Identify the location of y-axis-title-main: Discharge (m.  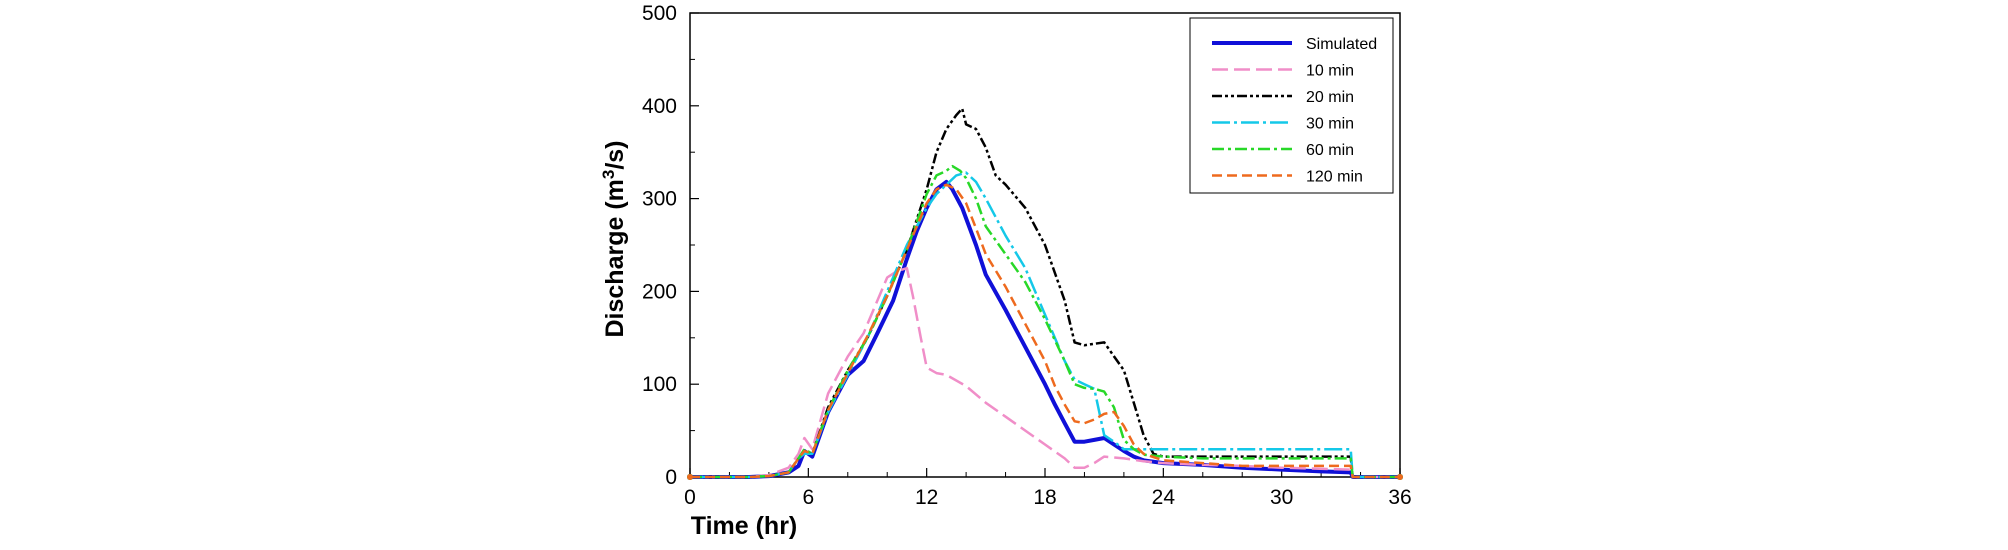
(615, 258).